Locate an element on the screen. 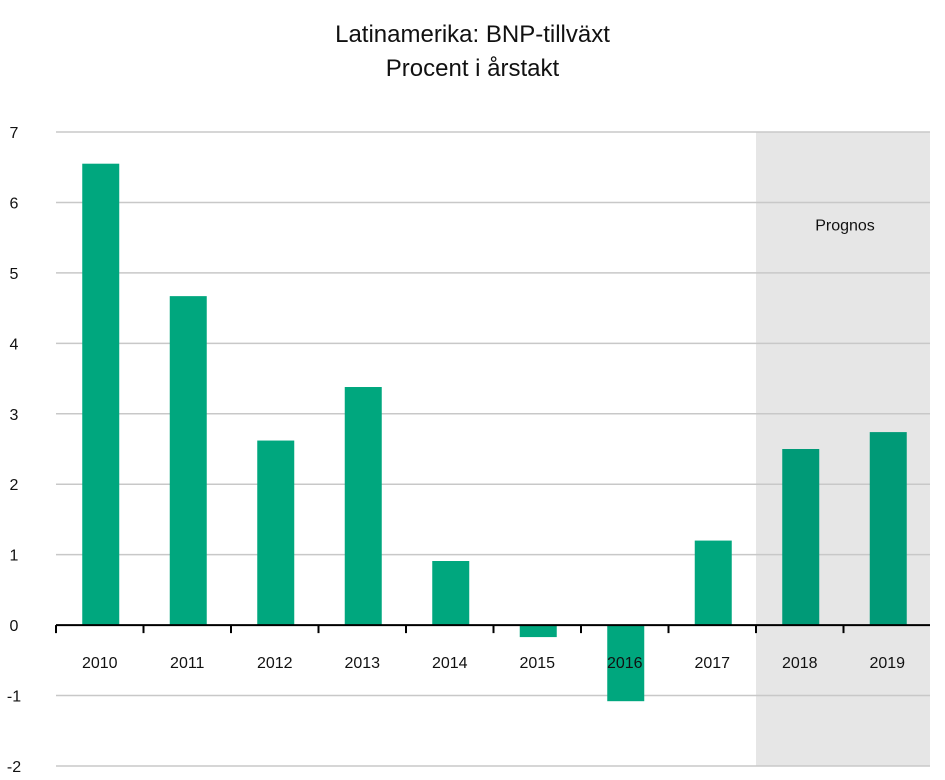 This screenshot has height=780, width=945. bar-2015 is located at coordinates (538, 631).